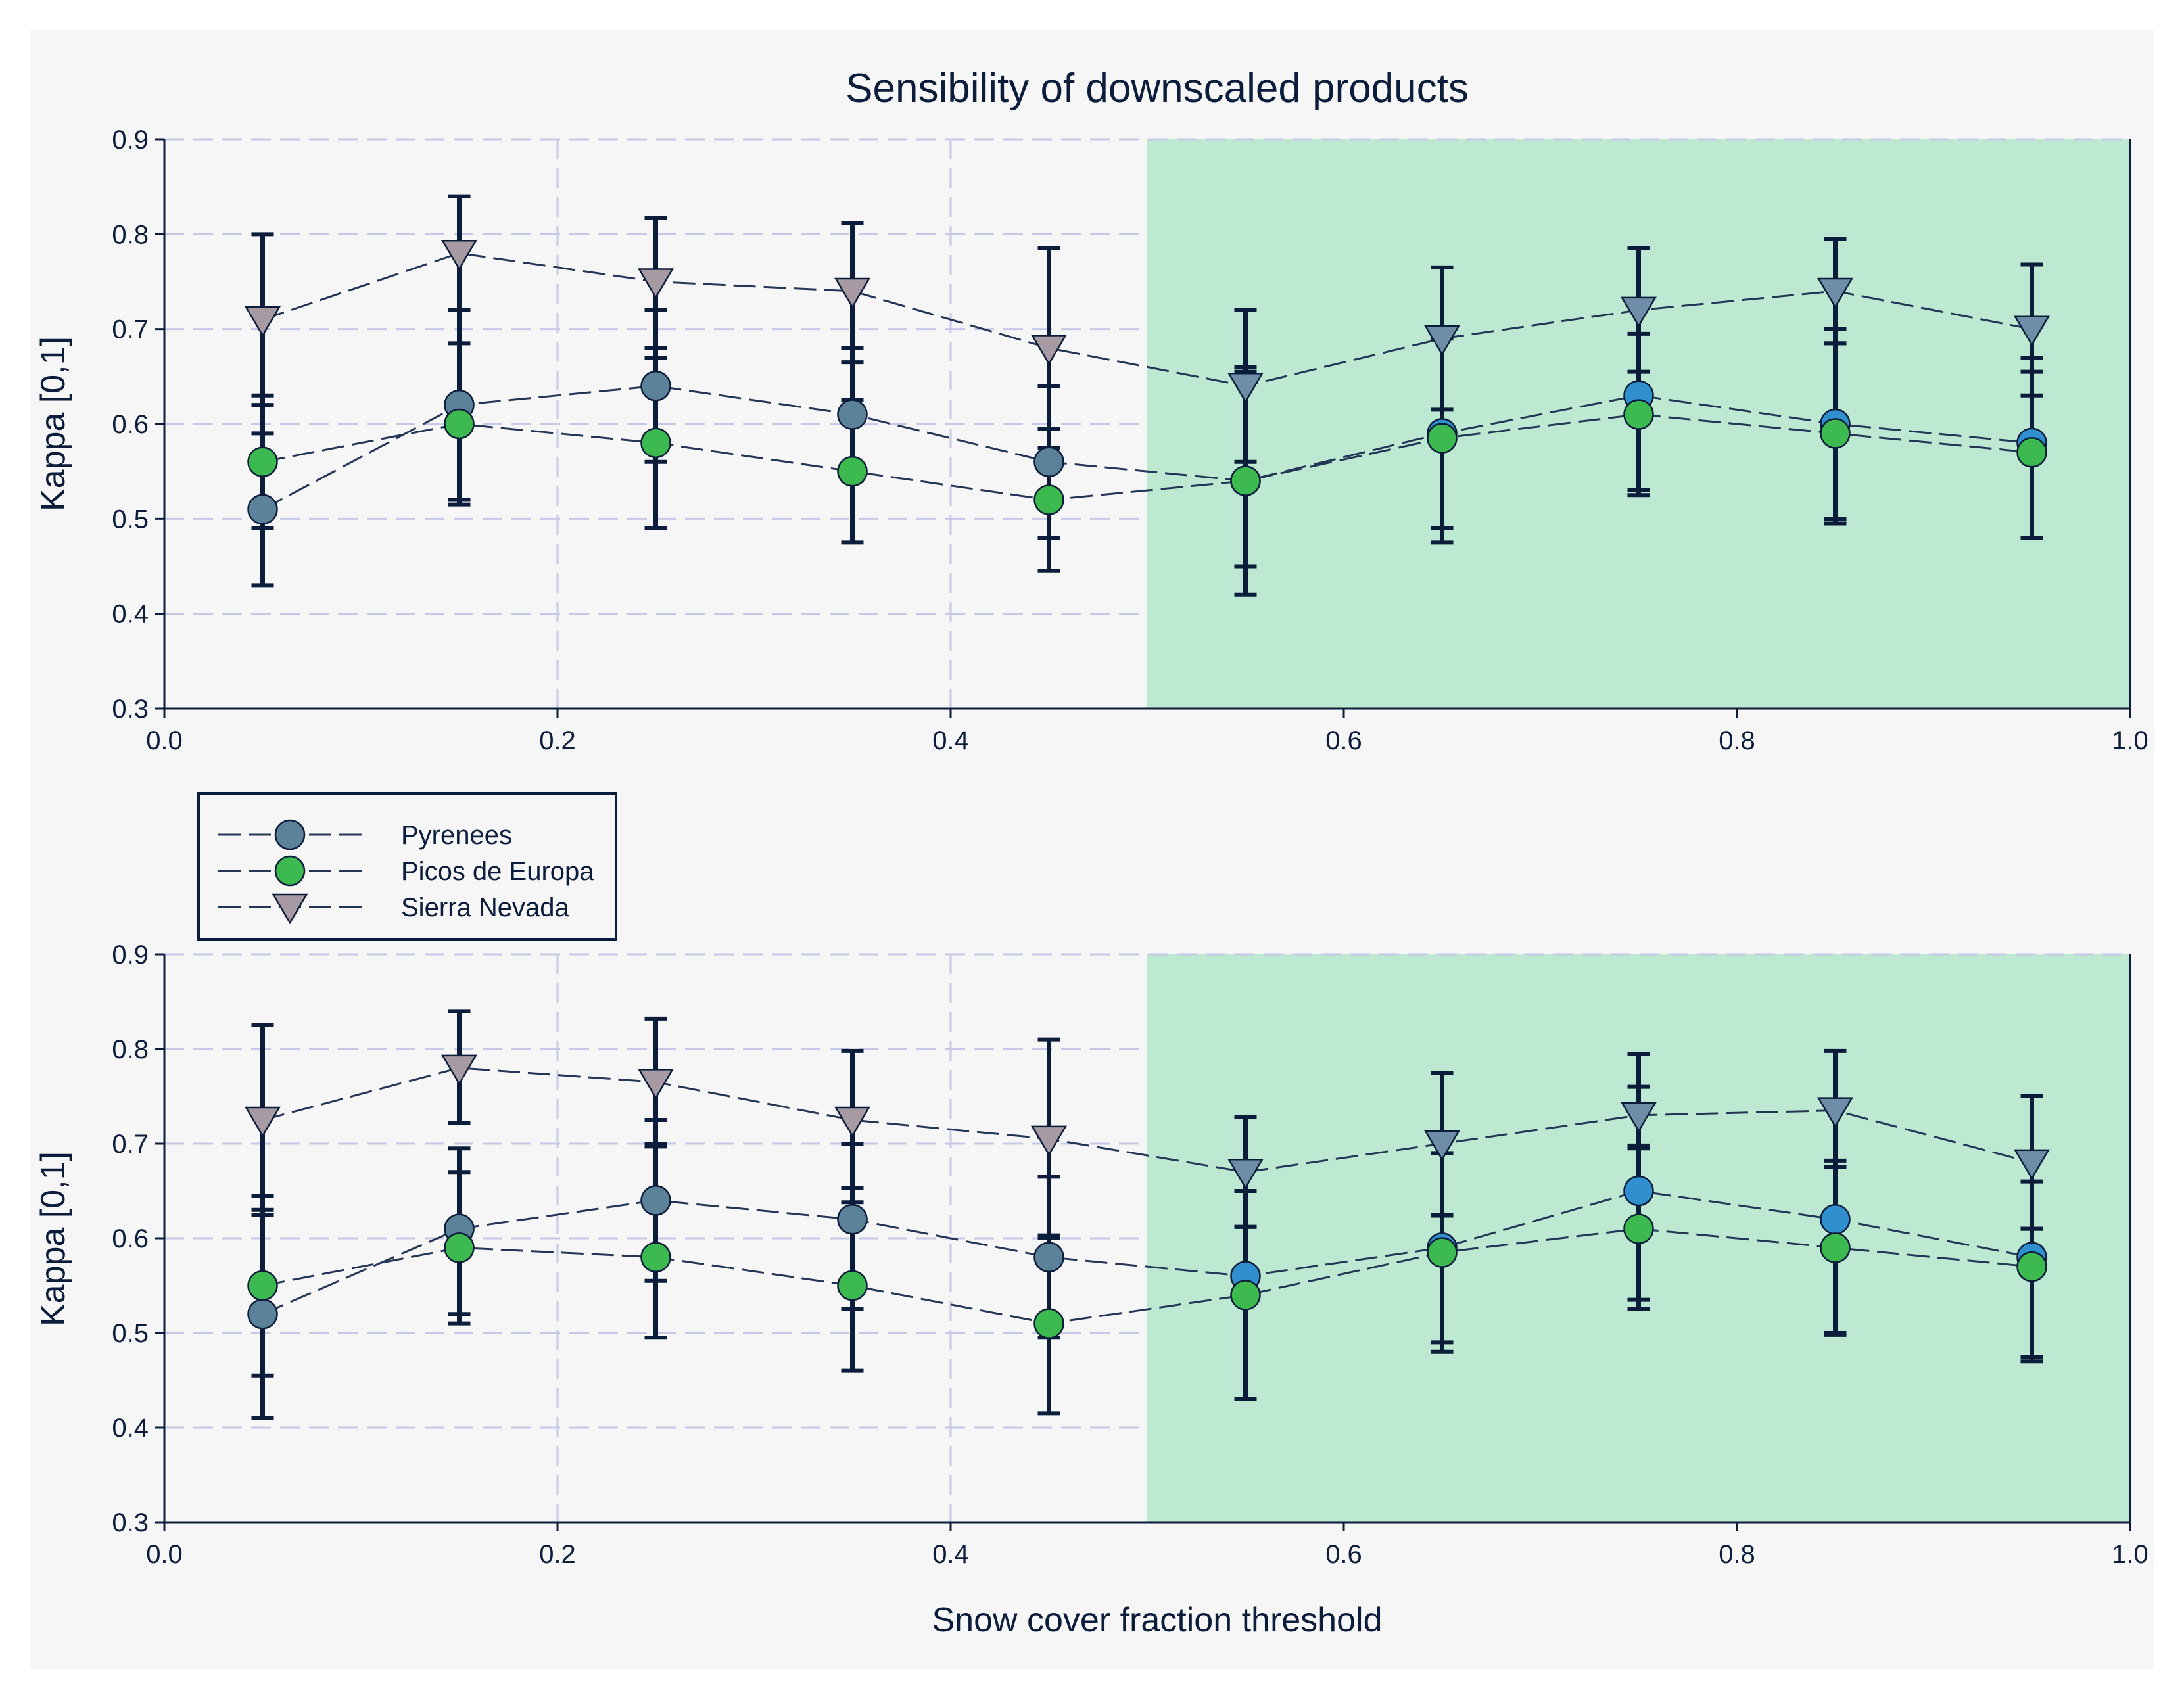 The width and height of the screenshot is (2184, 1699). Describe the element at coordinates (497, 871) in the screenshot. I see `legend-label: Picos de Europa` at that location.